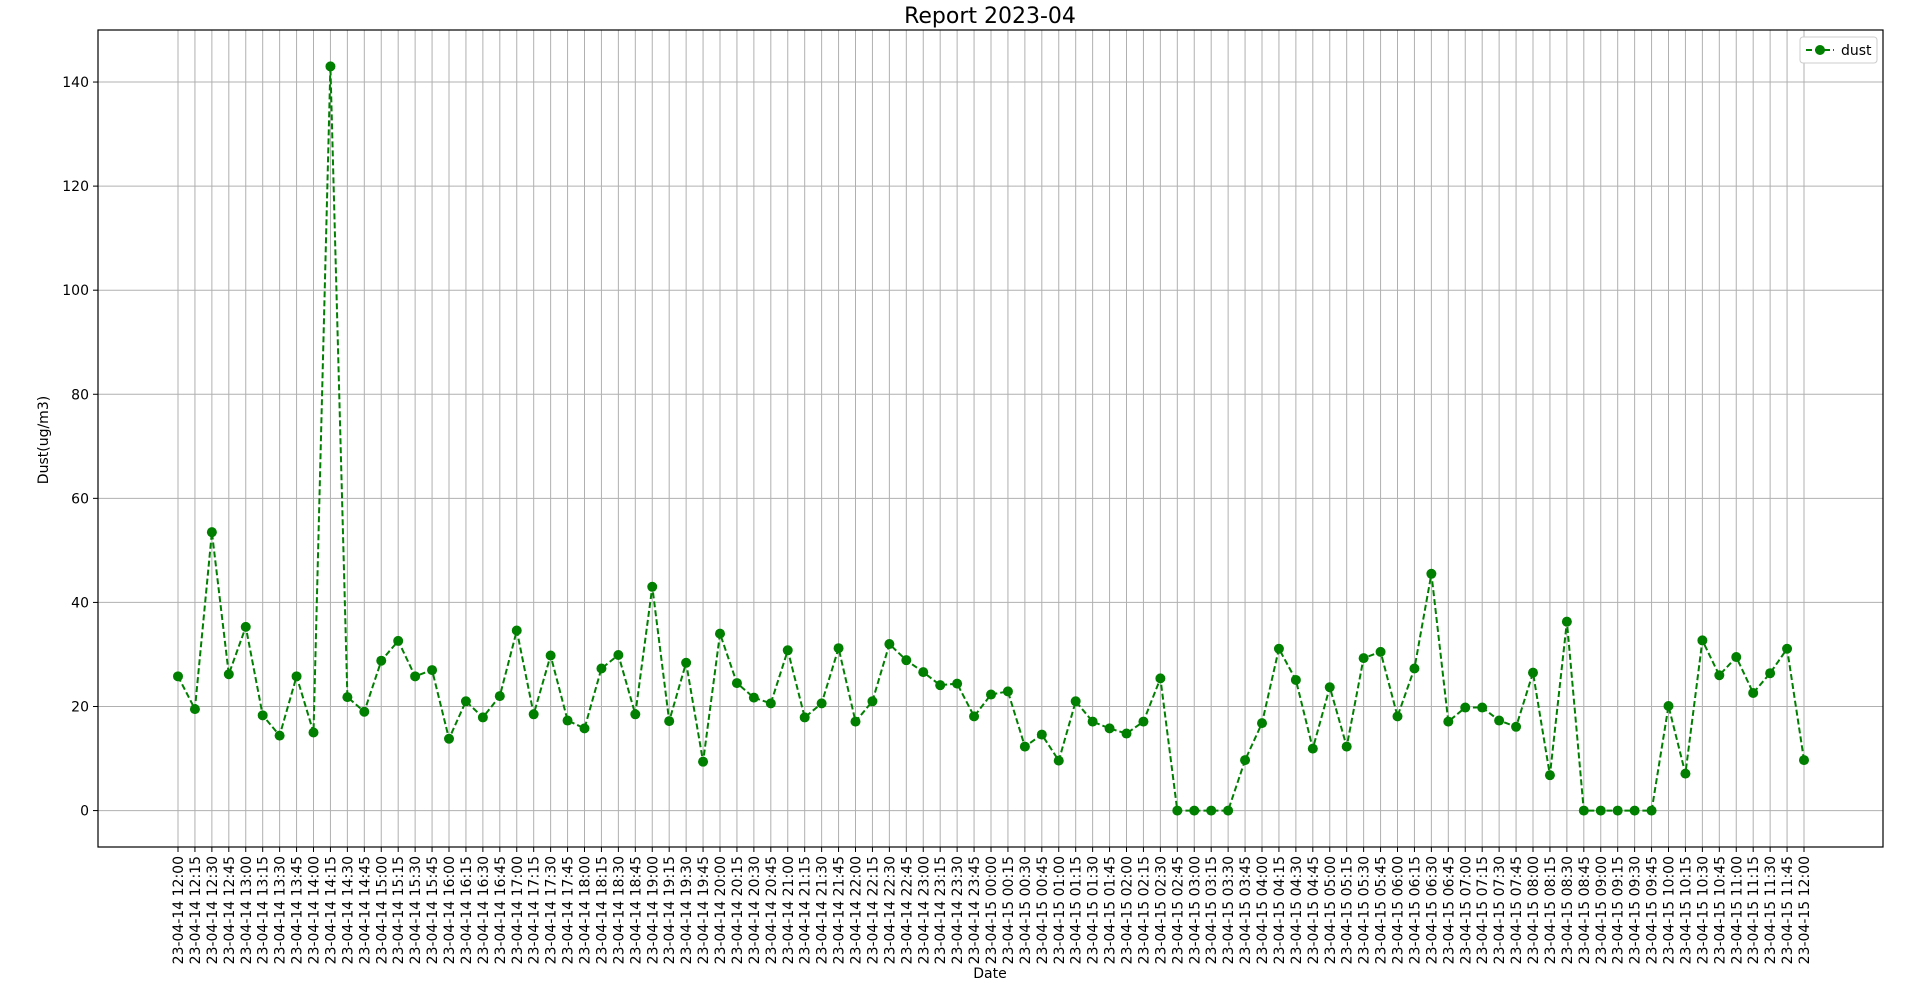 This screenshot has width=1920, height=985. I want to click on x-tick-label: 23-04-15 09:30, so click(1636, 910).